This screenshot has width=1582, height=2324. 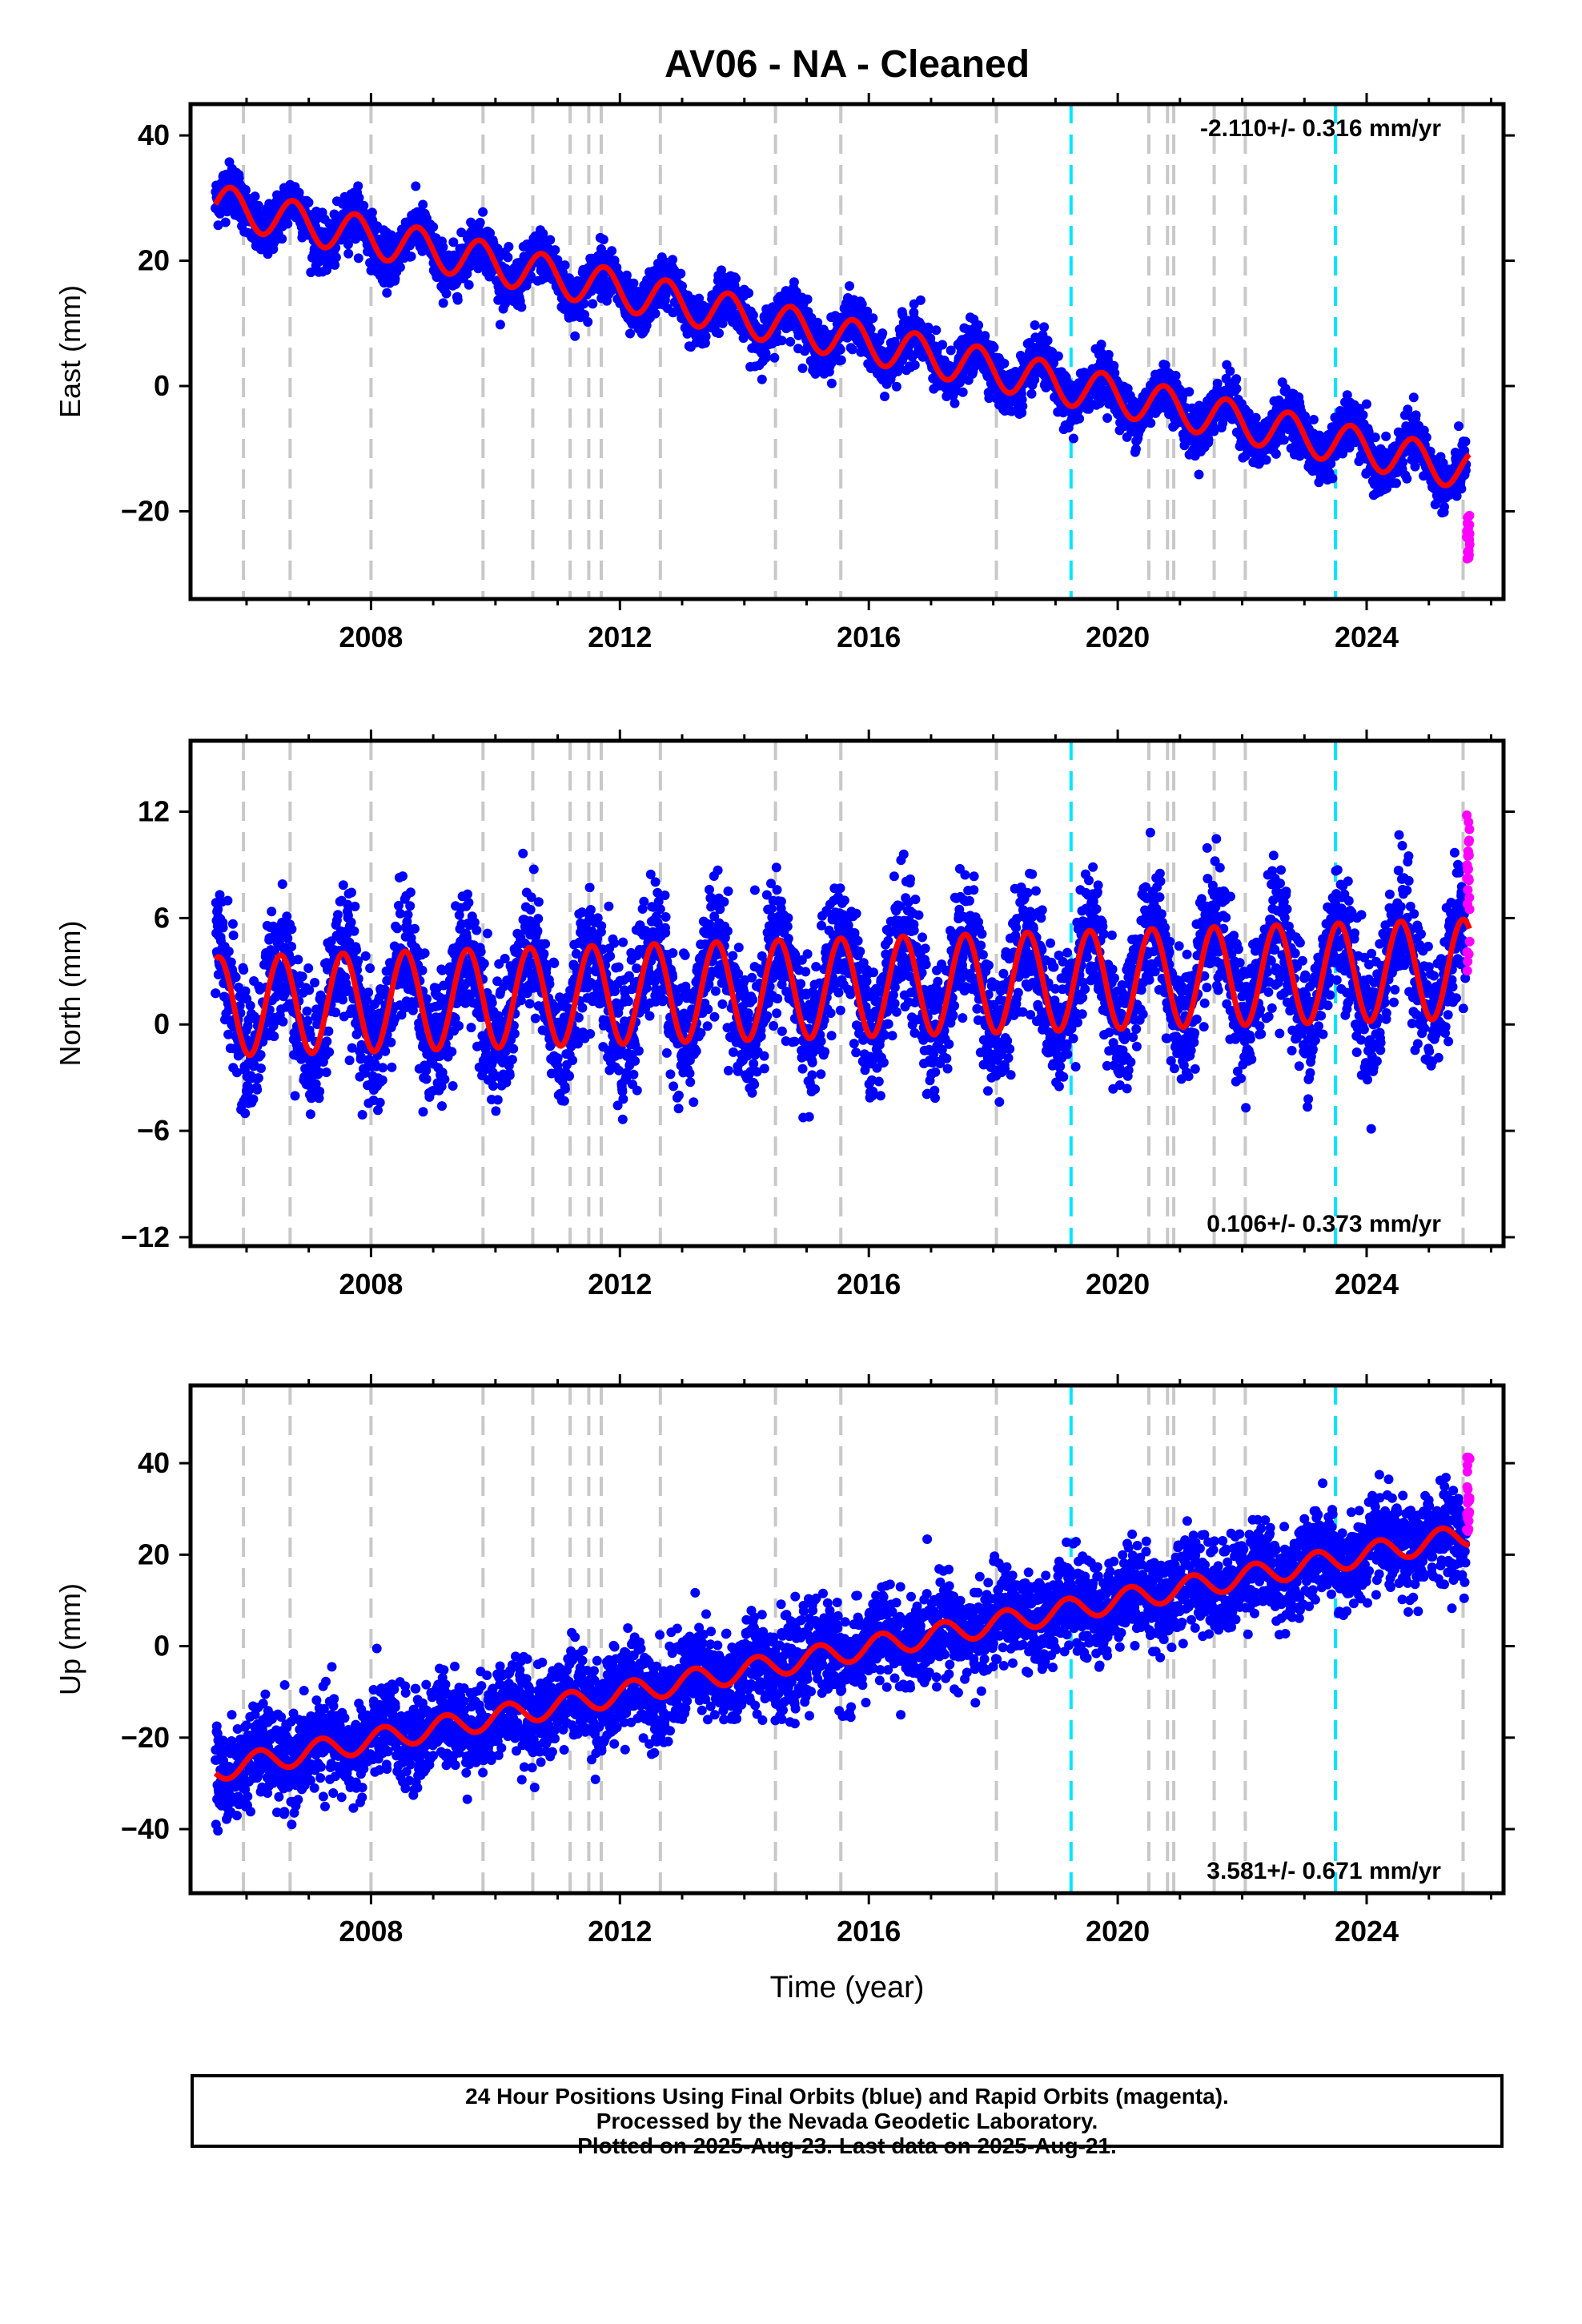 What do you see at coordinates (145, 511) in the screenshot?
I see `y-tick-label: −20` at bounding box center [145, 511].